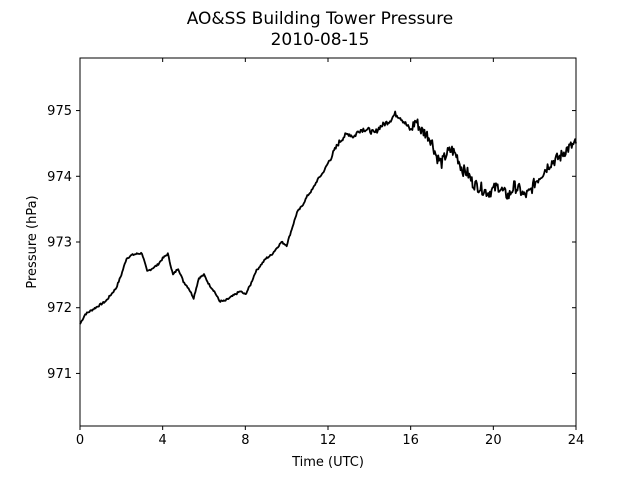 The width and height of the screenshot is (640, 480). Describe the element at coordinates (59, 243) in the screenshot. I see `y-tick-label: 973` at that location.